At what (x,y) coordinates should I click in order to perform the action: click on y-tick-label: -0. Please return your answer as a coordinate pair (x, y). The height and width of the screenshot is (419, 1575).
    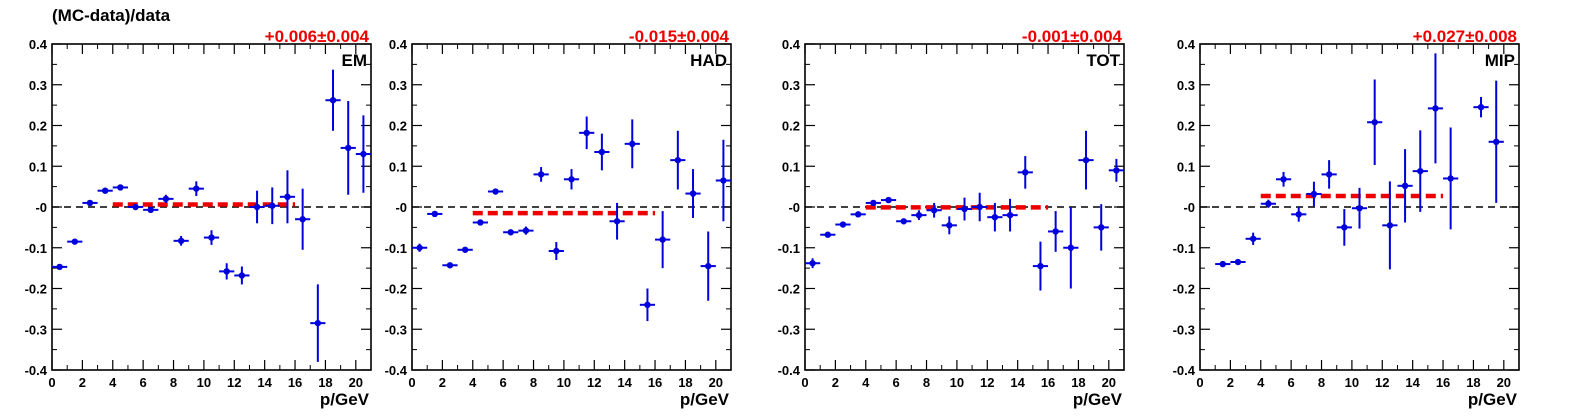
    Looking at the image, I should click on (794, 207).